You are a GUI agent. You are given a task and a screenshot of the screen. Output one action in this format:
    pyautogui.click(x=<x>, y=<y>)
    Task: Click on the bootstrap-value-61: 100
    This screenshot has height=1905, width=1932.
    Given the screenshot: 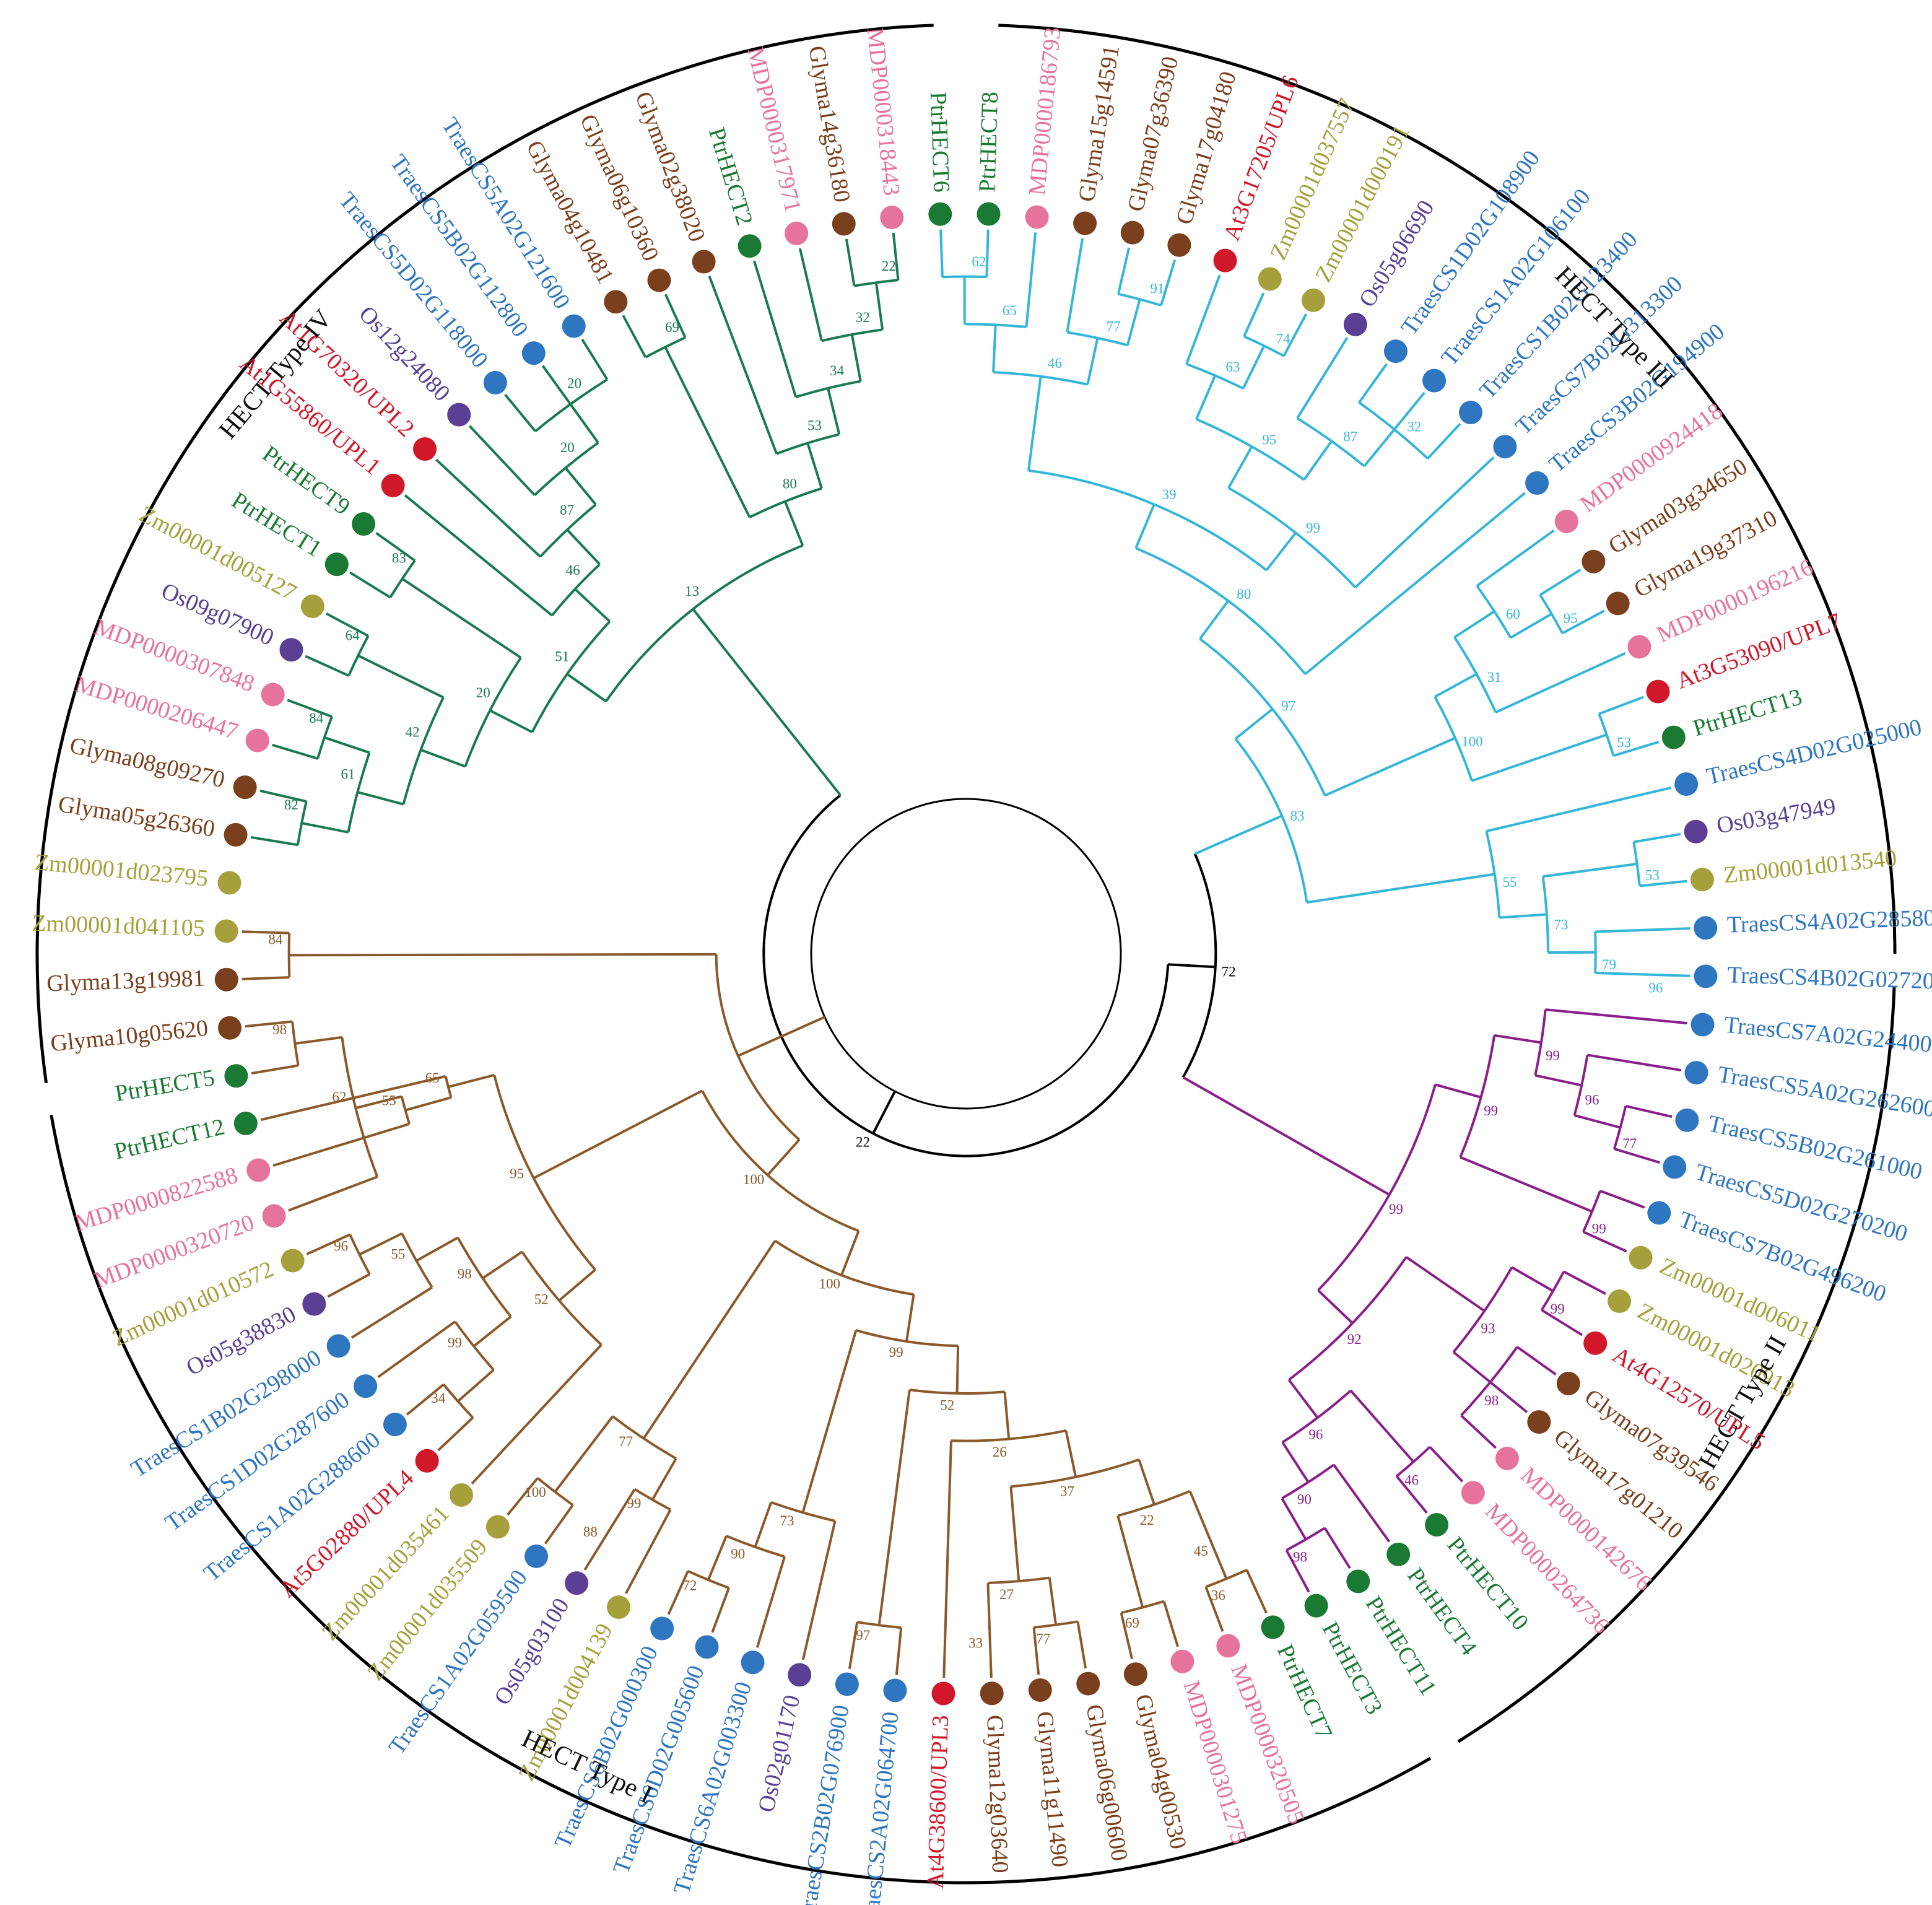 What is the action you would take?
    pyautogui.click(x=829, y=1283)
    